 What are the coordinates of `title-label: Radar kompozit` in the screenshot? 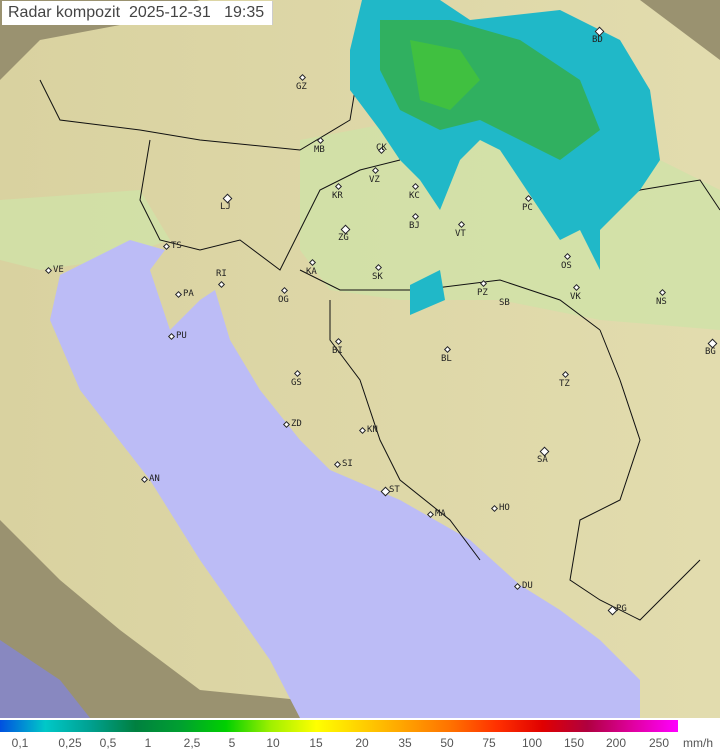 It's located at (64, 12).